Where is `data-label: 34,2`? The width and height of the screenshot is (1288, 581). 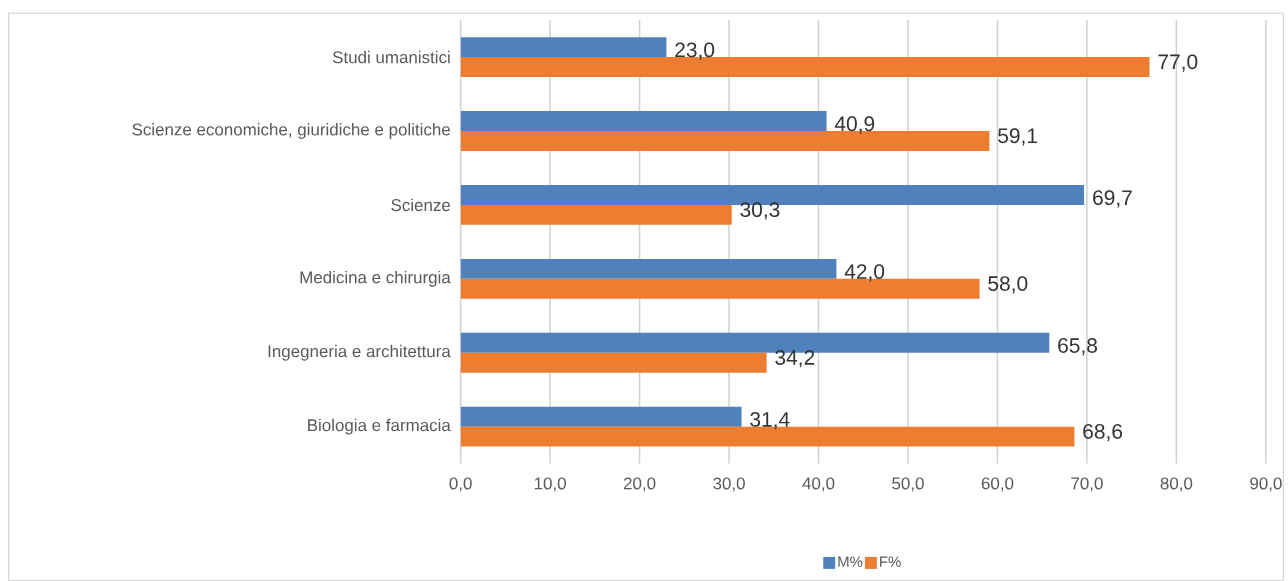
data-label: 34,2 is located at coordinates (795, 358).